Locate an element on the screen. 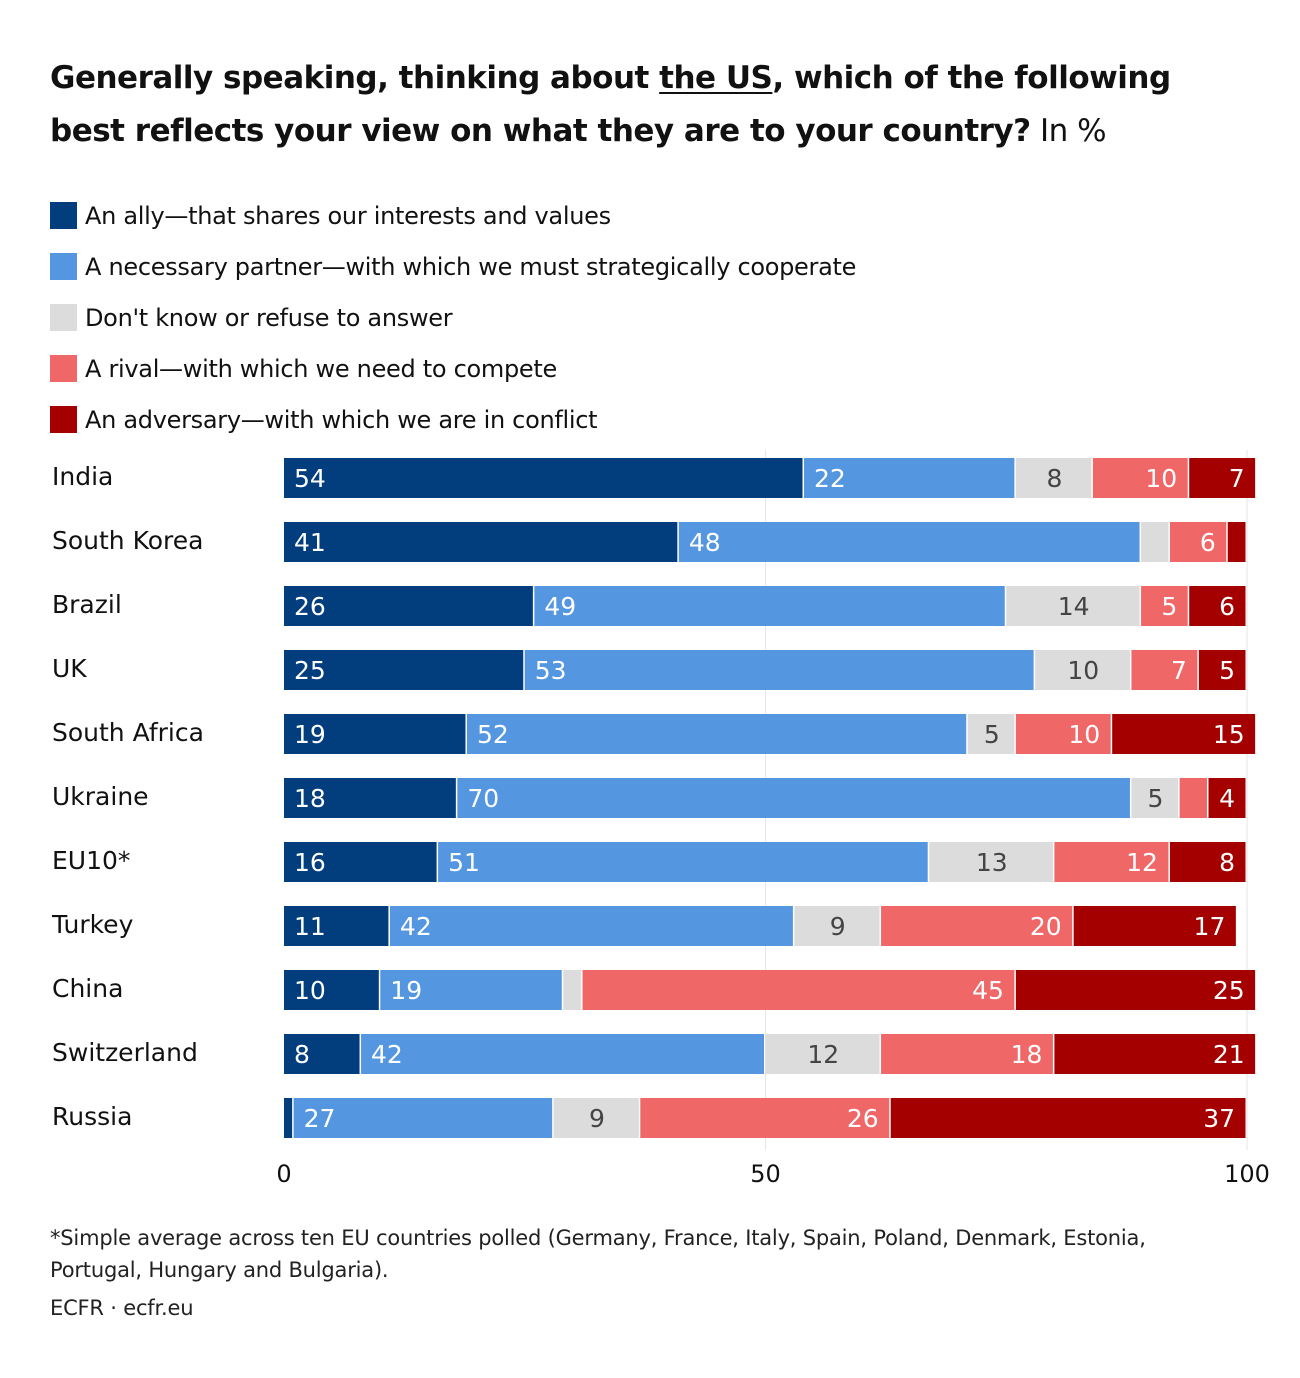 The width and height of the screenshot is (1300, 1378). data-label: 13 is located at coordinates (992, 862).